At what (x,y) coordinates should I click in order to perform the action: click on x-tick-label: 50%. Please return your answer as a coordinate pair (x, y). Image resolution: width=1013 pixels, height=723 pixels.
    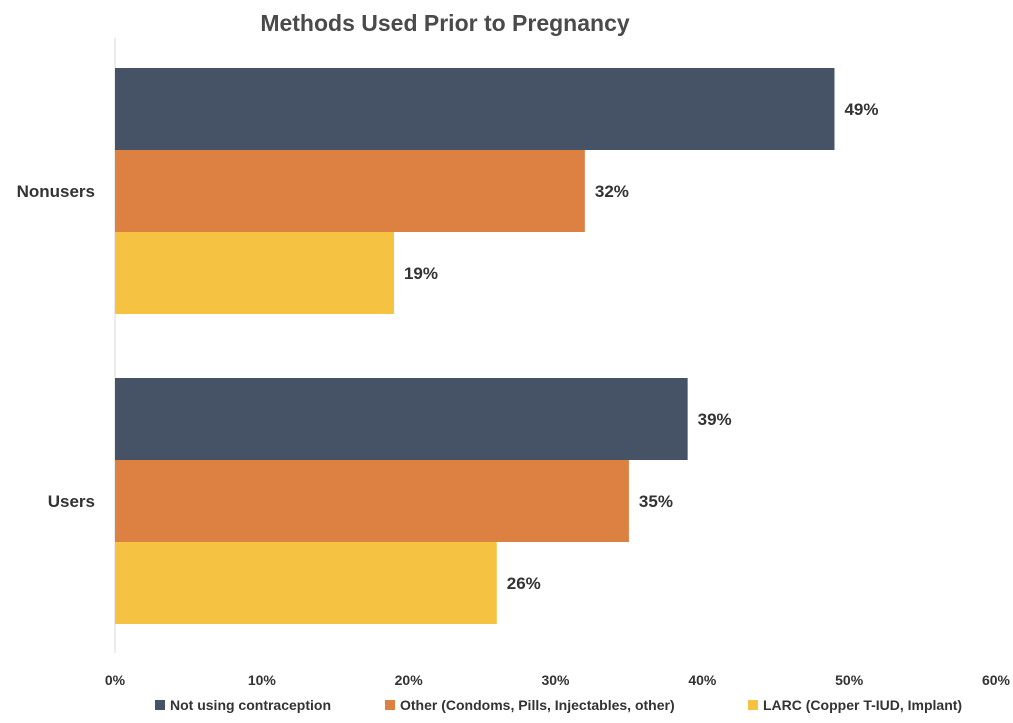
    Looking at the image, I should click on (849, 680).